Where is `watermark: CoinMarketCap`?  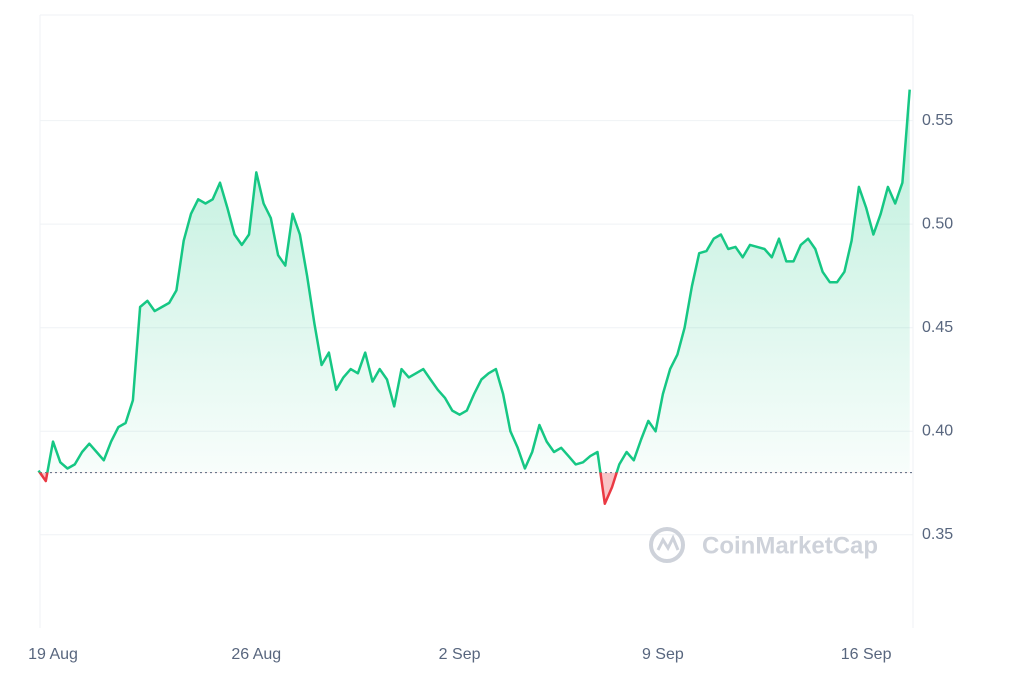 watermark: CoinMarketCap is located at coordinates (763, 545).